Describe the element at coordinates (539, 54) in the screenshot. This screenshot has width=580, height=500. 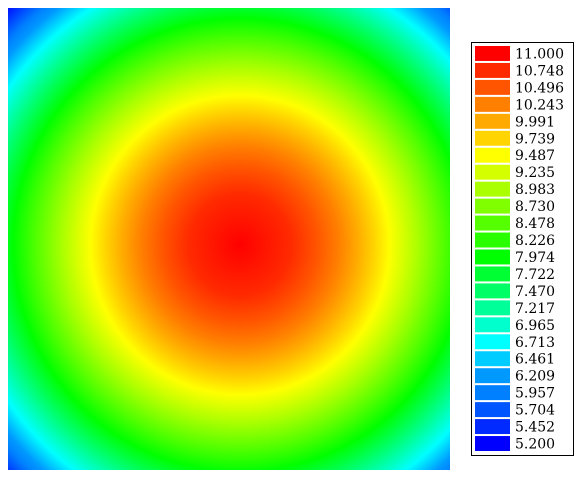
I see `legend-label: 11.000` at that location.